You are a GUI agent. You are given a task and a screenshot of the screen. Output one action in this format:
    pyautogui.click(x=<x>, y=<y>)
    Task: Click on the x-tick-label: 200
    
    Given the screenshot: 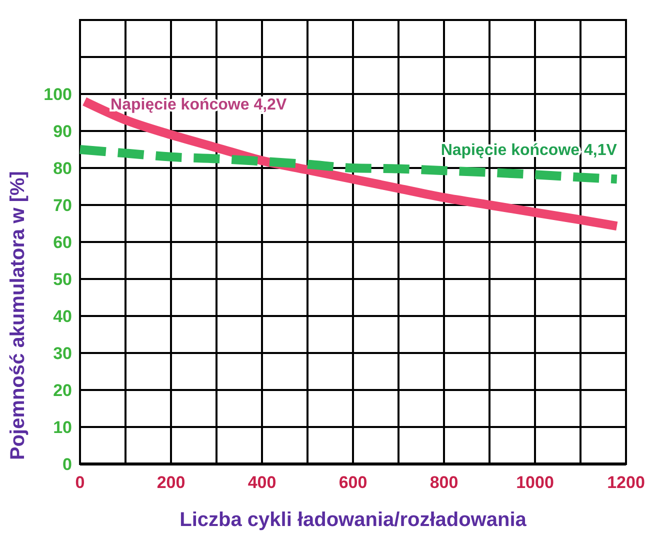 What is the action you would take?
    pyautogui.click(x=171, y=482)
    